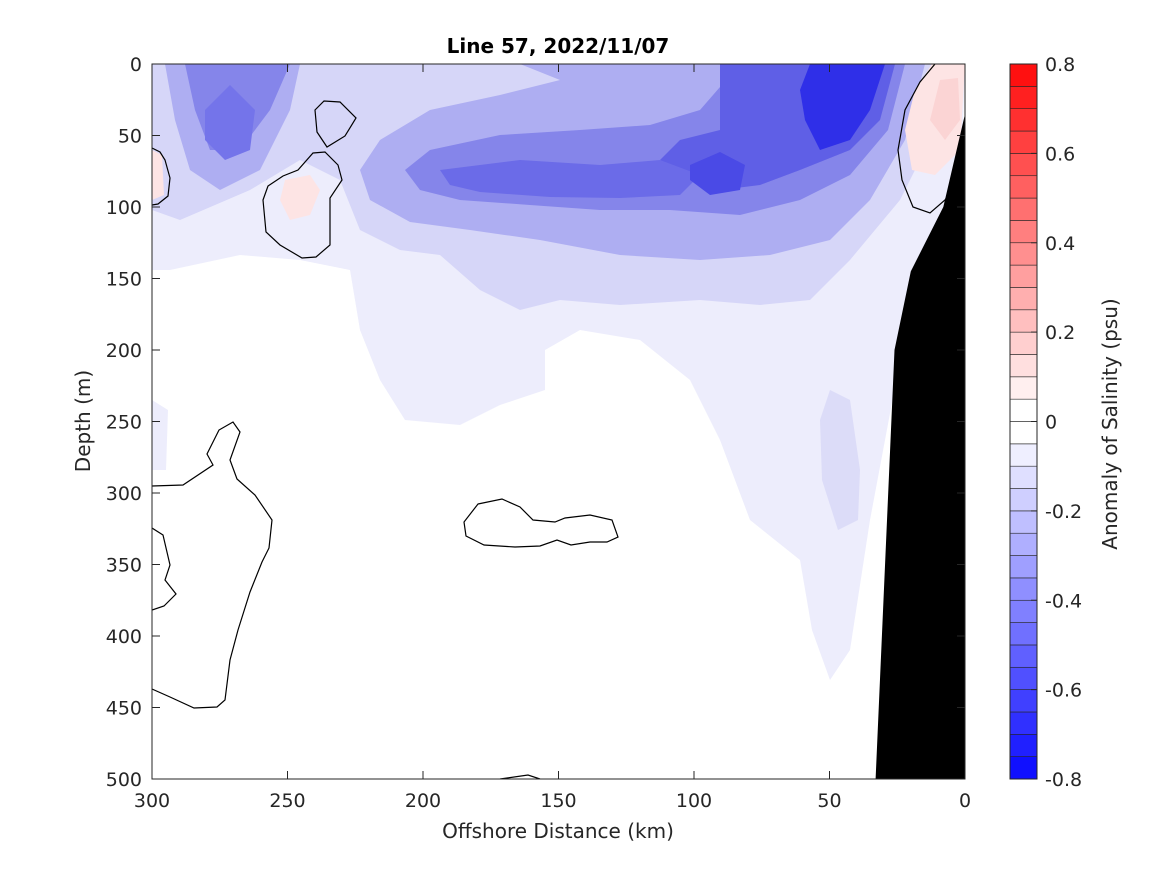 The image size is (1167, 875). What do you see at coordinates (1060, 244) in the screenshot?
I see `colorbar-tick-label: 0.4` at bounding box center [1060, 244].